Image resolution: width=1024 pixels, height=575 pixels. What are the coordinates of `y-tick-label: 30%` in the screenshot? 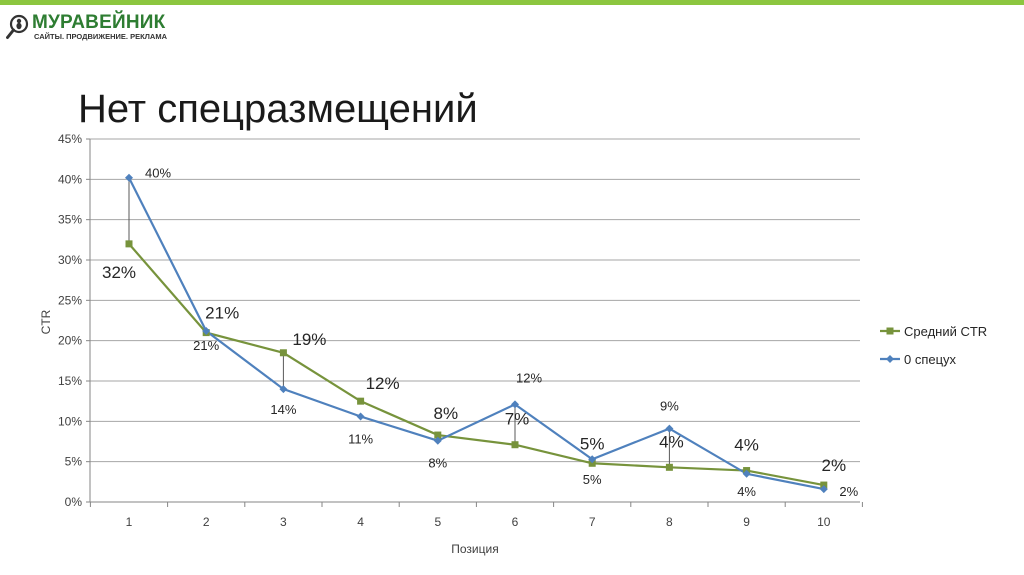 It's located at (70, 260).